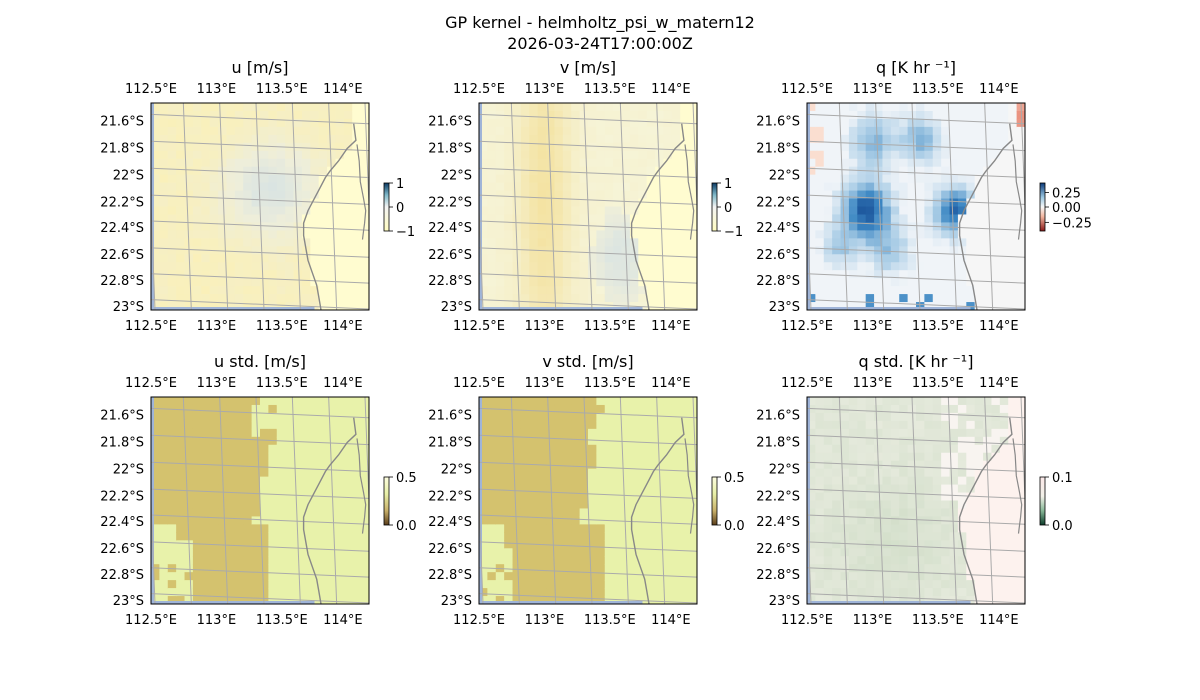  Describe the element at coordinates (361, 486) in the screenshot. I see `coastline-island` at that location.